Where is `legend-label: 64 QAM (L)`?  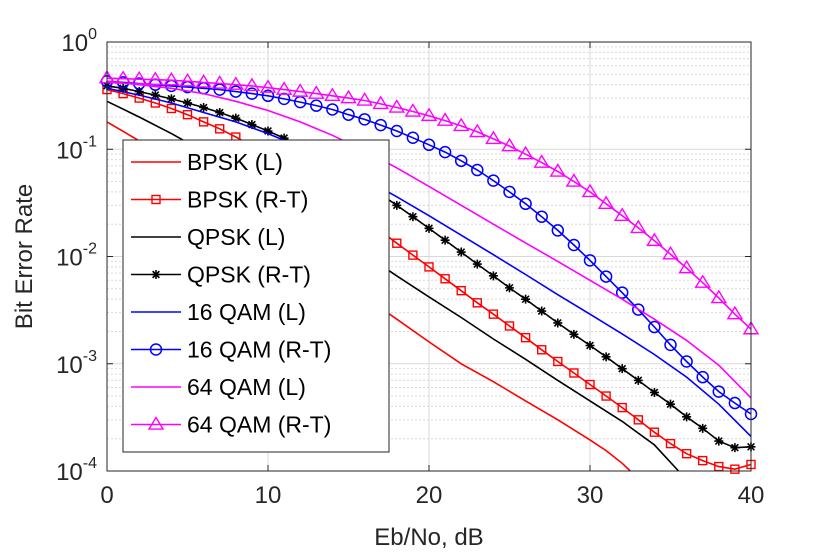 legend-label: 64 QAM (L) is located at coordinates (246, 387).